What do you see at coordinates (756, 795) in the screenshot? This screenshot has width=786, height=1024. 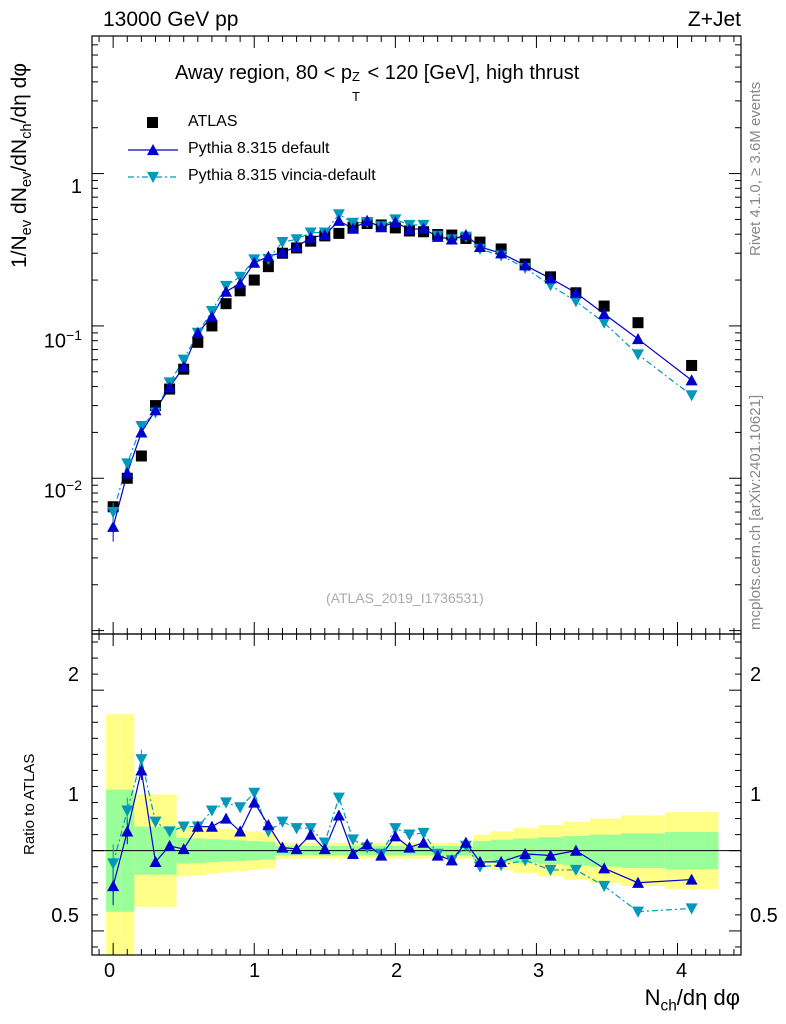 I see `ratio-ytick-label-right: 1` at bounding box center [756, 795].